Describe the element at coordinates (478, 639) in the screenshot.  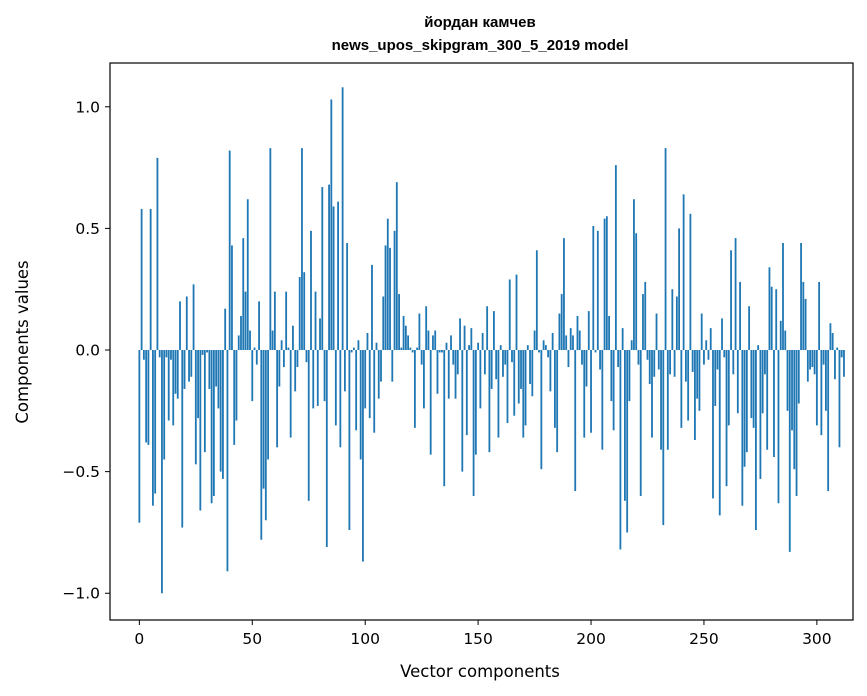
I see `x-tick-label: 150` at that location.